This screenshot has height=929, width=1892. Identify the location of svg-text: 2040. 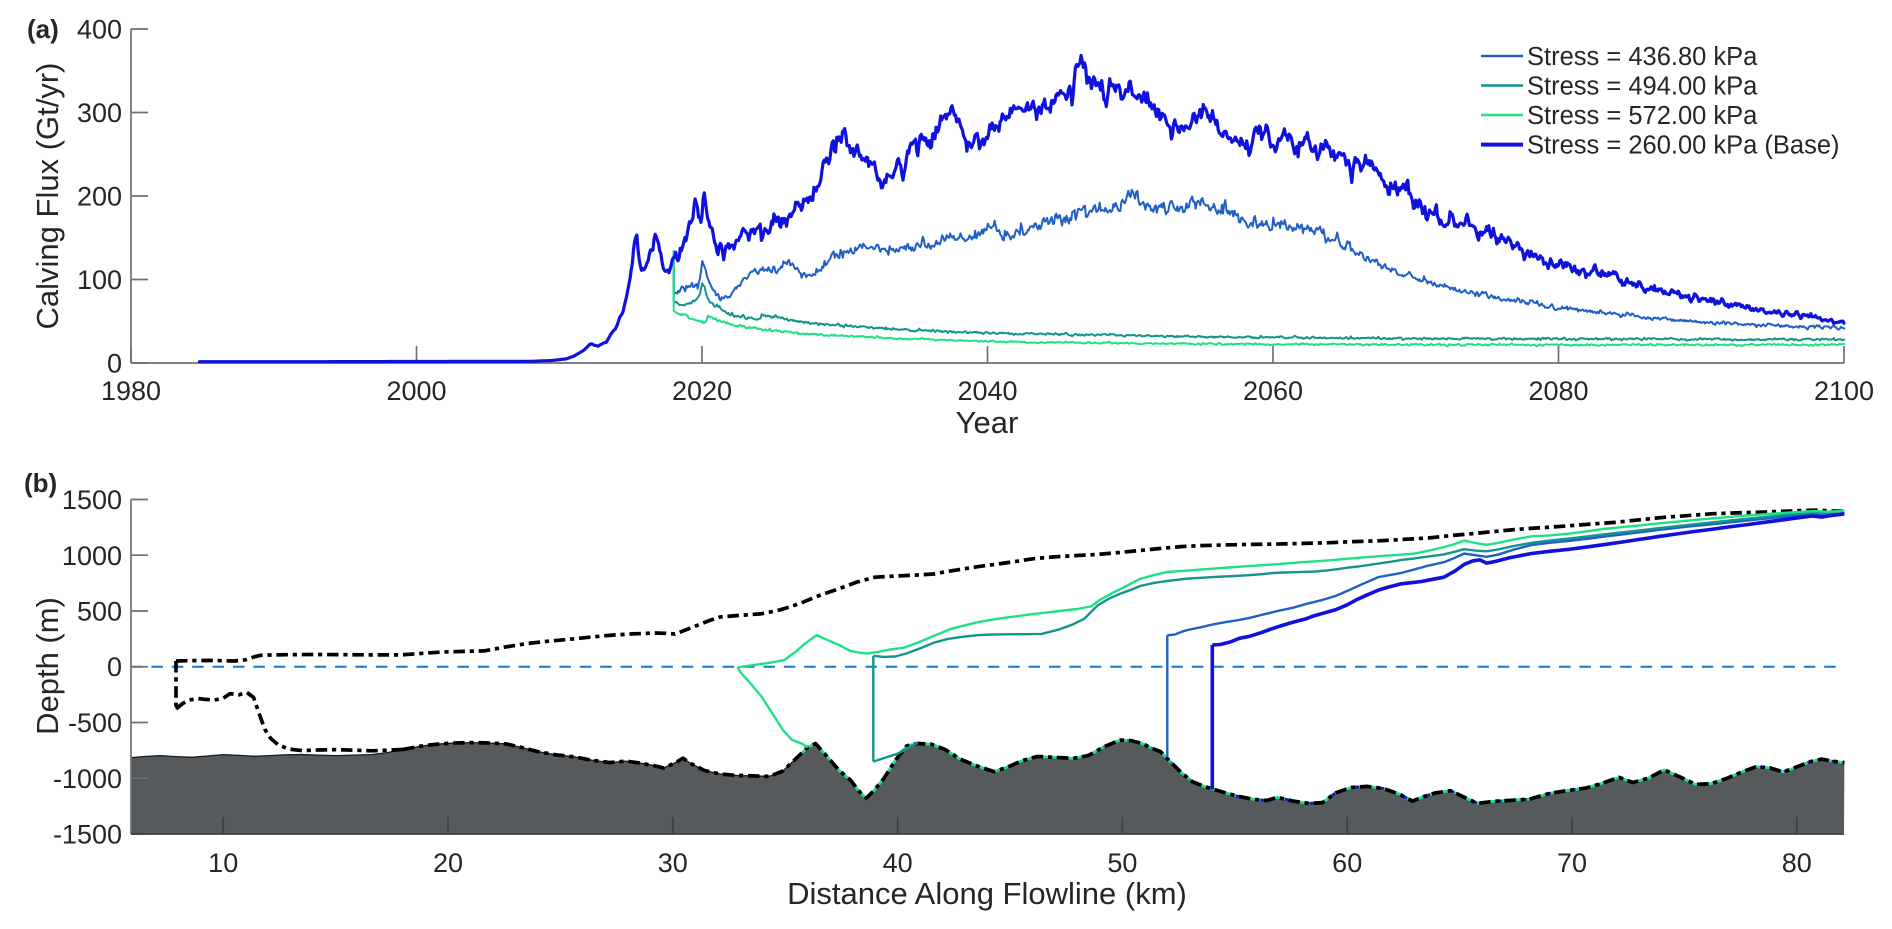
(987, 391).